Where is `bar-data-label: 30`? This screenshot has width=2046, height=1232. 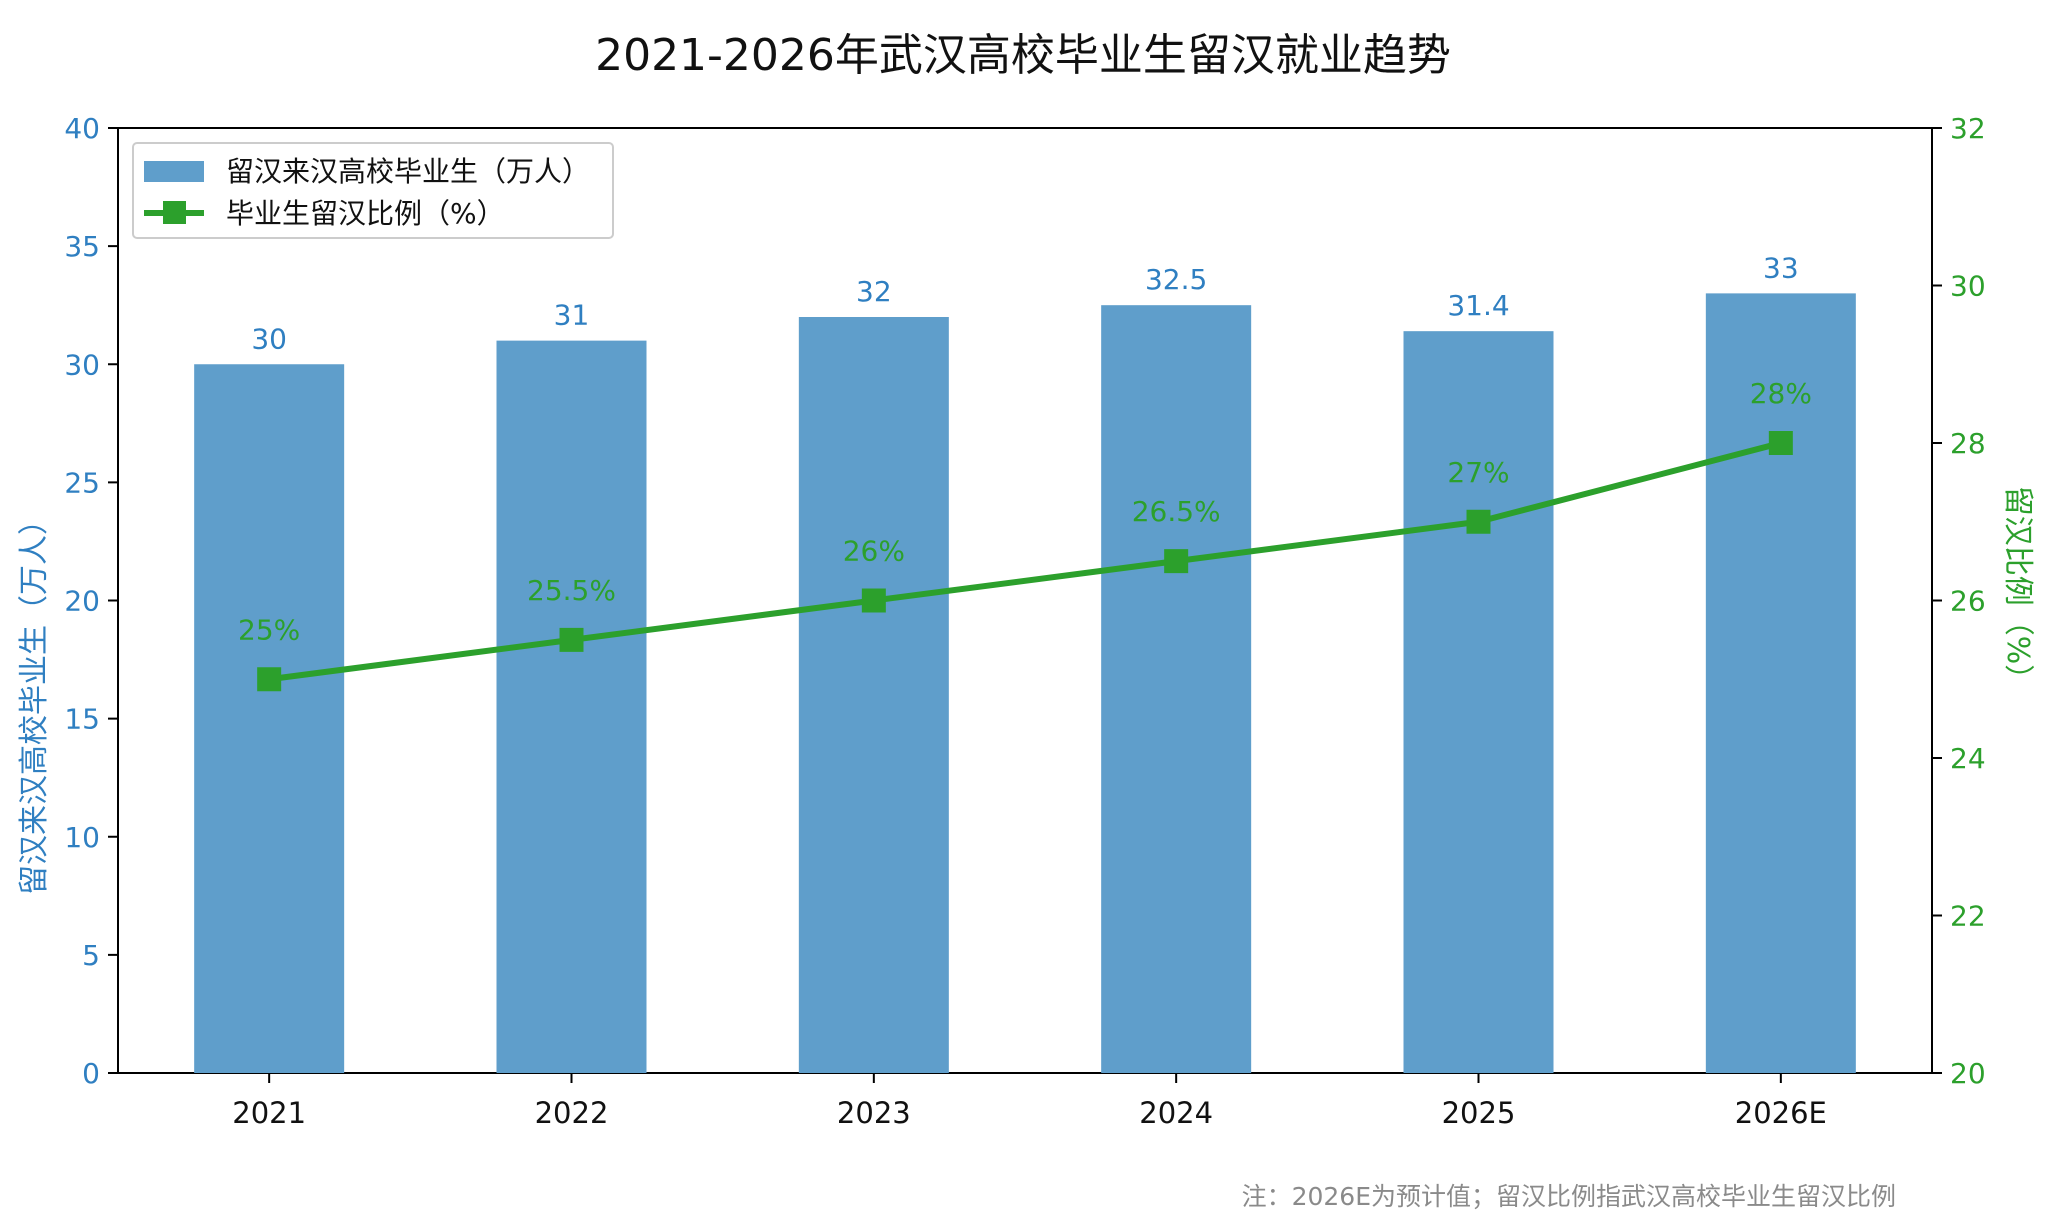 bar-data-label: 30 is located at coordinates (269, 338).